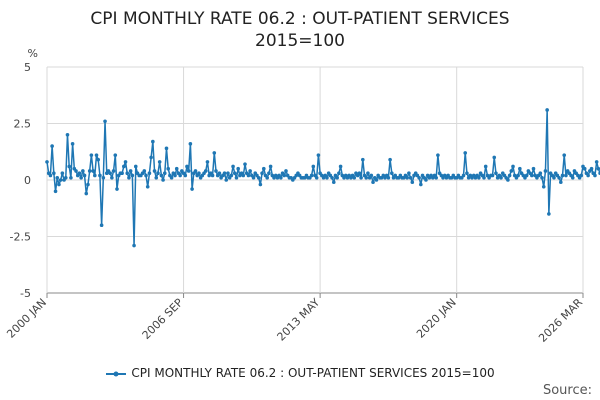  What do you see at coordinates (116, 373) in the screenshot?
I see `legend-swatch` at bounding box center [116, 373].